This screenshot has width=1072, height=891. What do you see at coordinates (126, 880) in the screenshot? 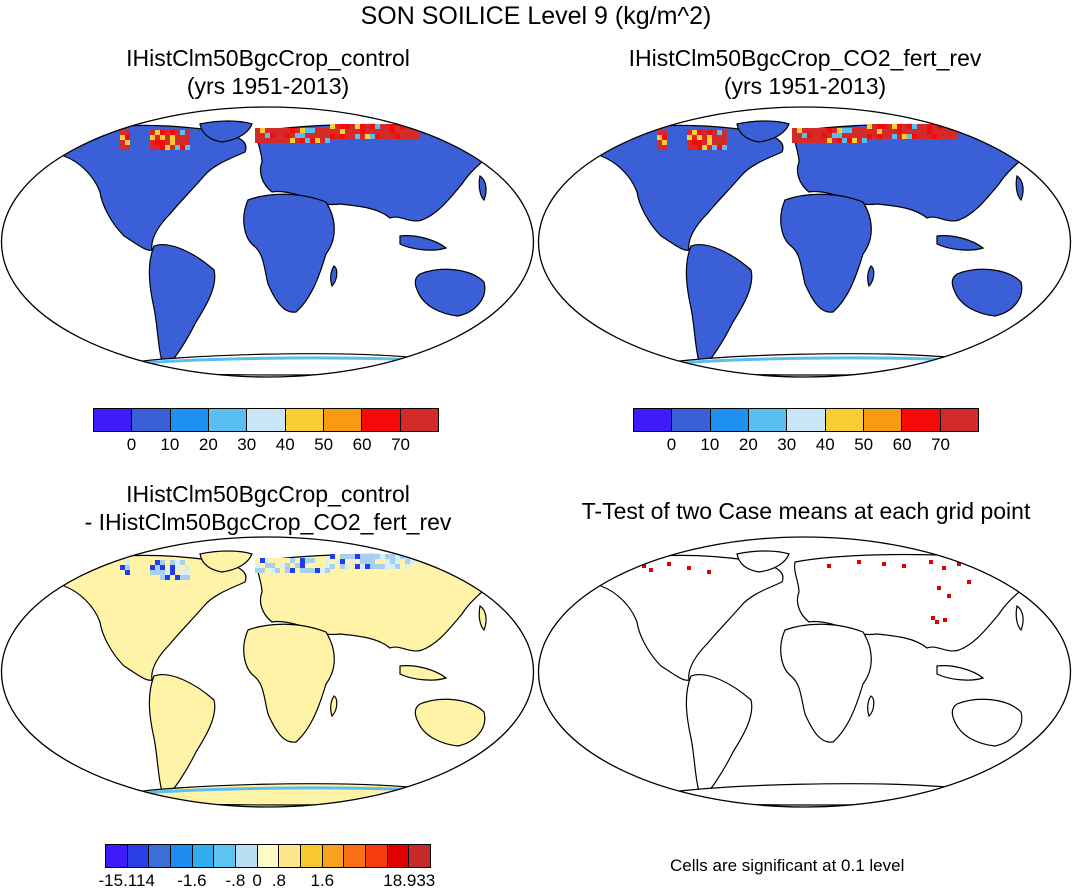
I see `colorbar-label: -15.114` at bounding box center [126, 880].